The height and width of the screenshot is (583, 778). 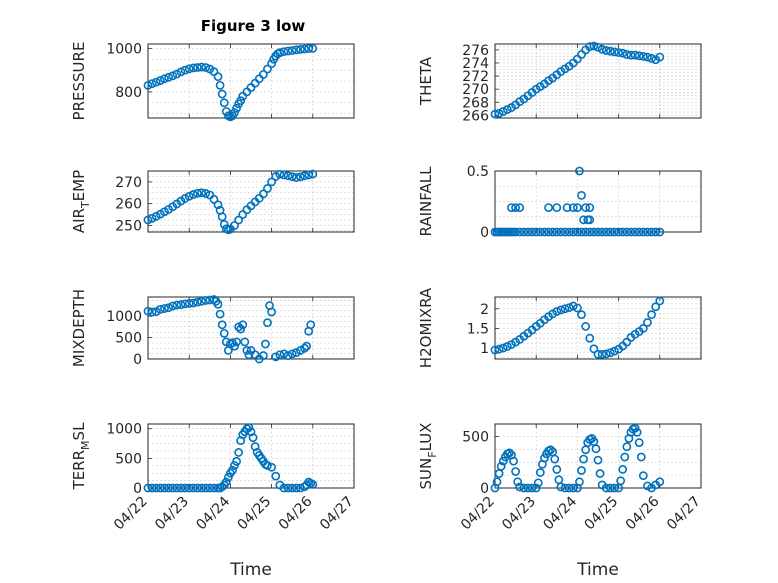 What do you see at coordinates (79, 328) in the screenshot?
I see `panel-5-ylabel: MIXDEPTH` at bounding box center [79, 328].